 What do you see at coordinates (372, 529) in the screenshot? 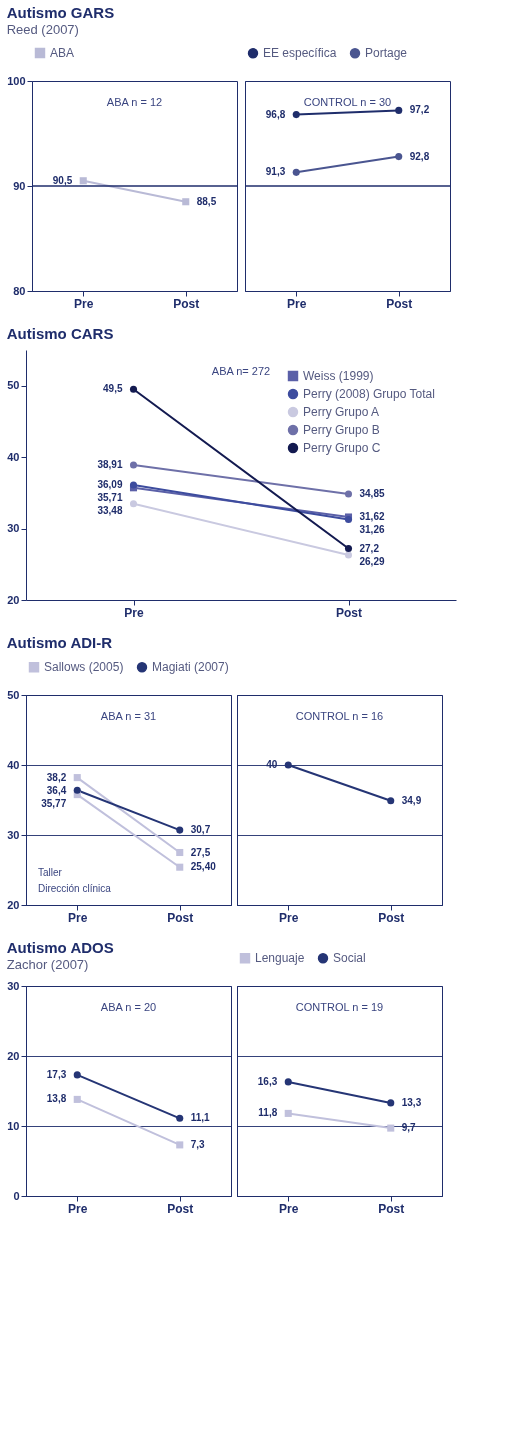
I see `data-label: 31,26` at bounding box center [372, 529].